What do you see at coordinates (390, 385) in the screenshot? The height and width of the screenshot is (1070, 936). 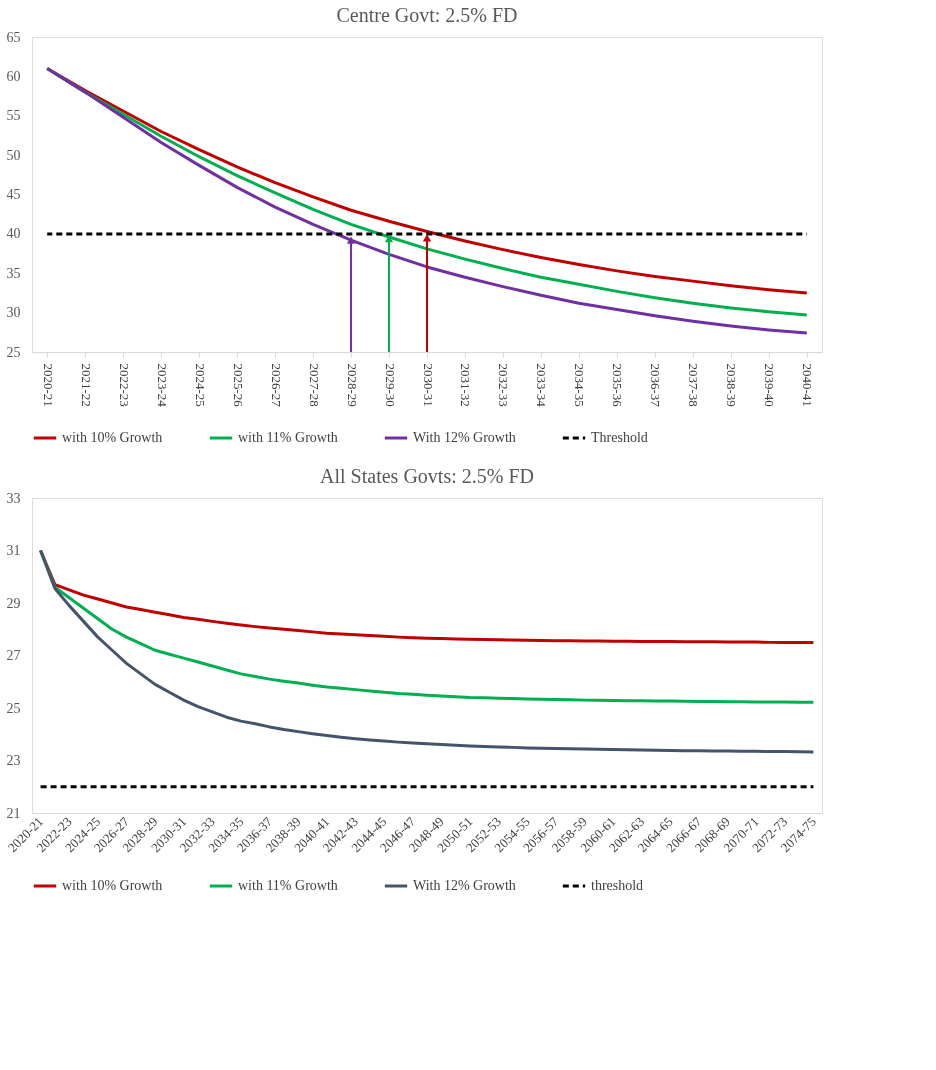 I see `x-tick-label: 2029-30` at bounding box center [390, 385].